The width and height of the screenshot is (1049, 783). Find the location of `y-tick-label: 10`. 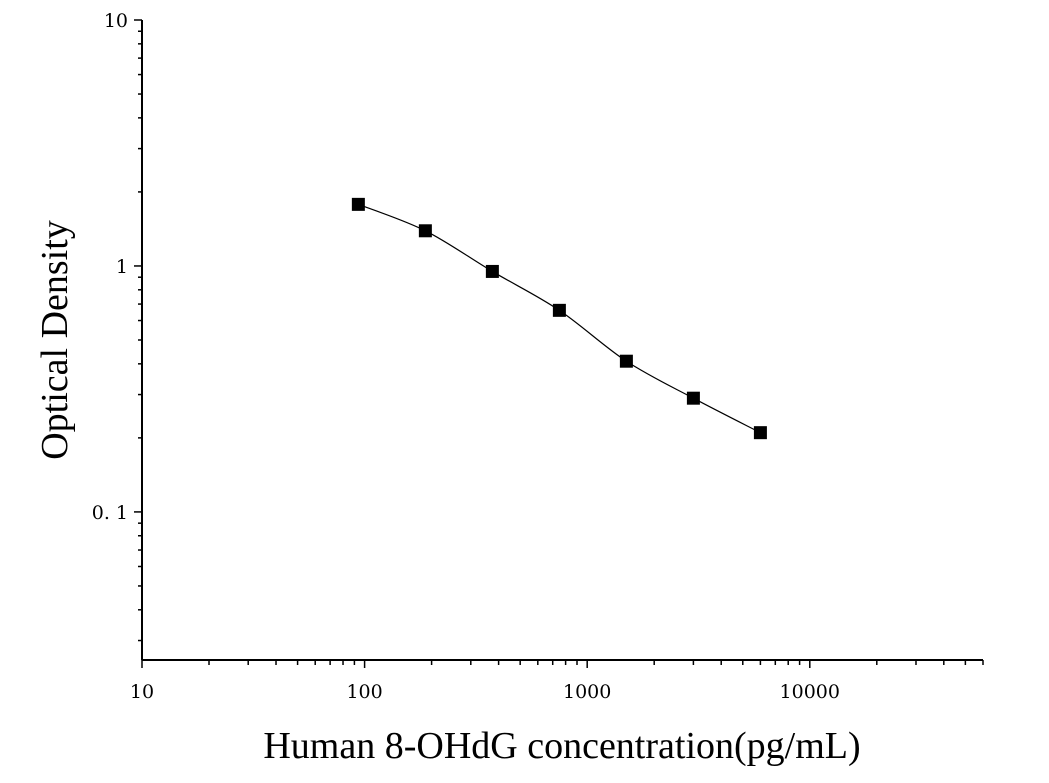

y-tick-label: 10 is located at coordinates (116, 21).